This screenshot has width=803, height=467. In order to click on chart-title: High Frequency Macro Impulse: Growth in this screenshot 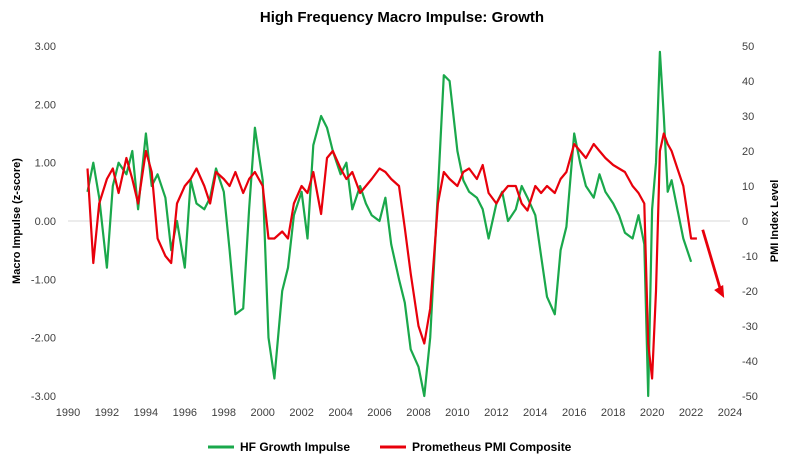, I will do `click(402, 17)`.